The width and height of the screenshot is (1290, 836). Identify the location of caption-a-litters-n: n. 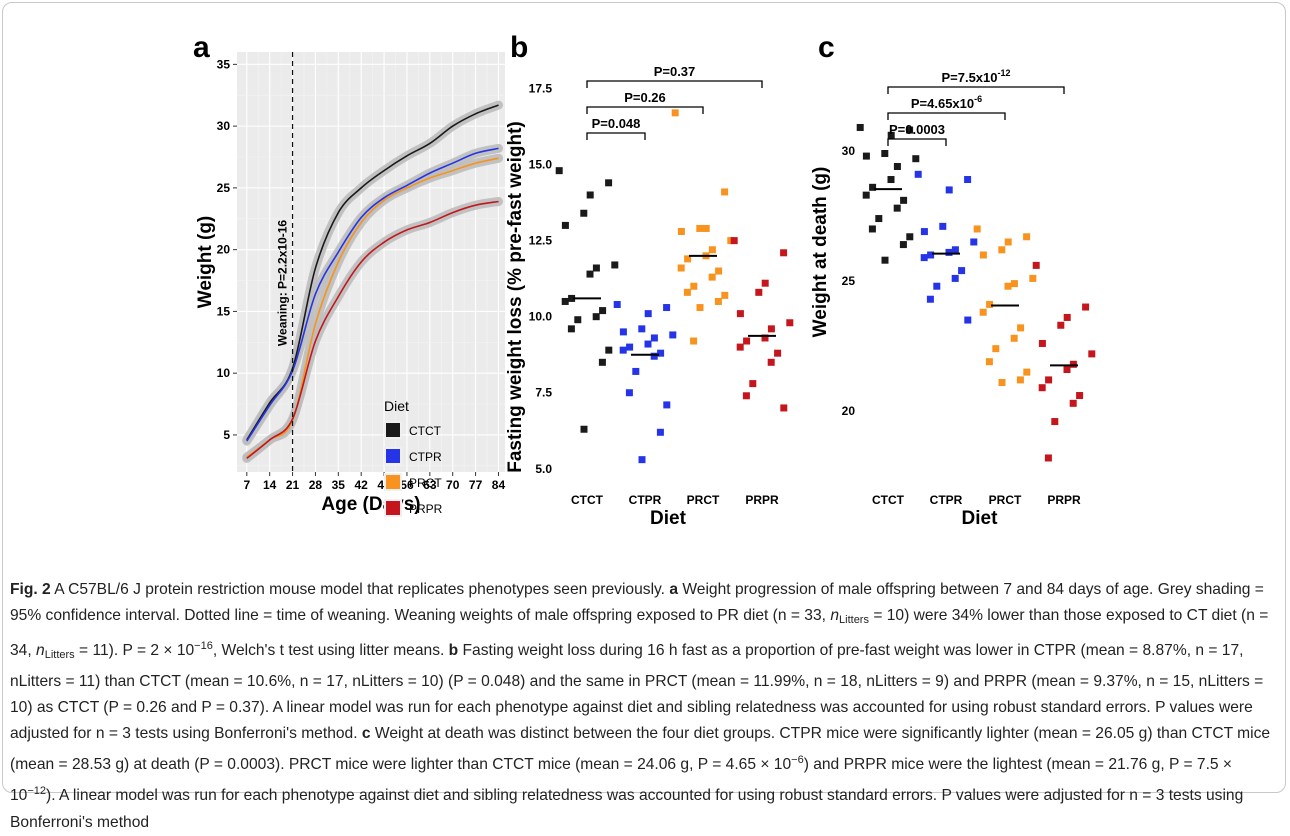
(835, 616).